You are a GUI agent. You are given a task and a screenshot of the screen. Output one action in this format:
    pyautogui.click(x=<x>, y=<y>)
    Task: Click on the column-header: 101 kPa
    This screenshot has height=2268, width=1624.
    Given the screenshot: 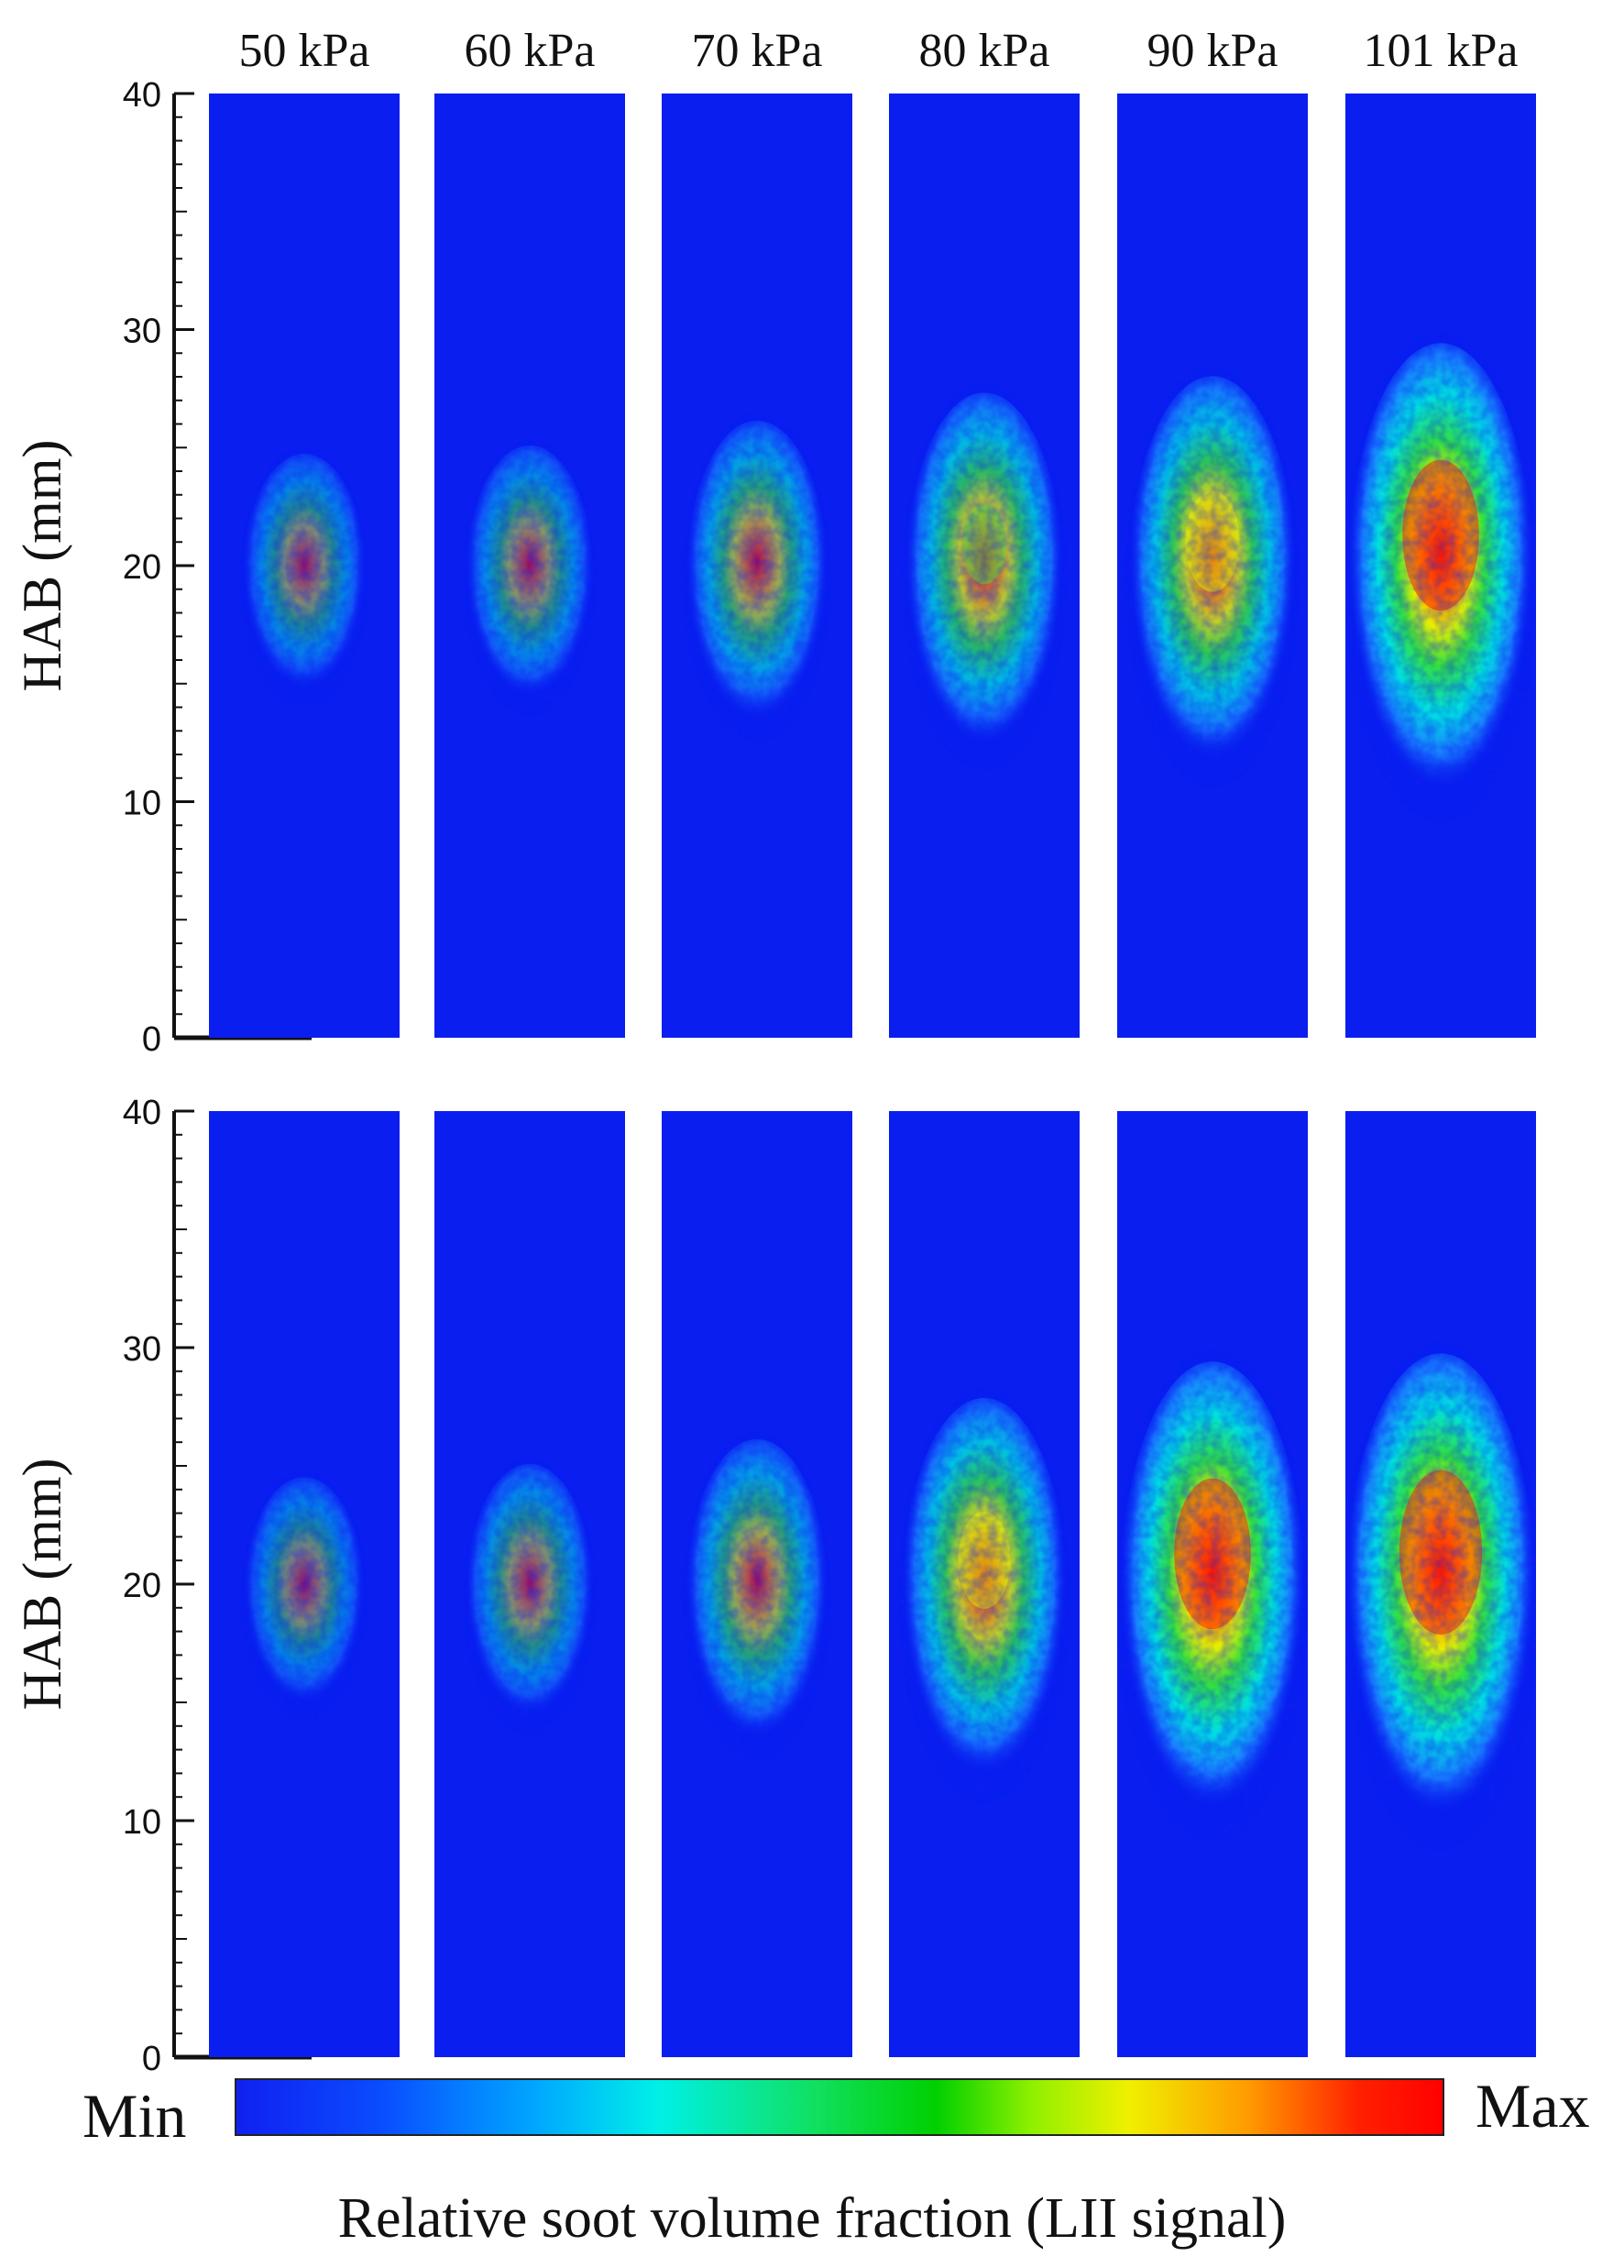 What is the action you would take?
    pyautogui.click(x=1441, y=51)
    